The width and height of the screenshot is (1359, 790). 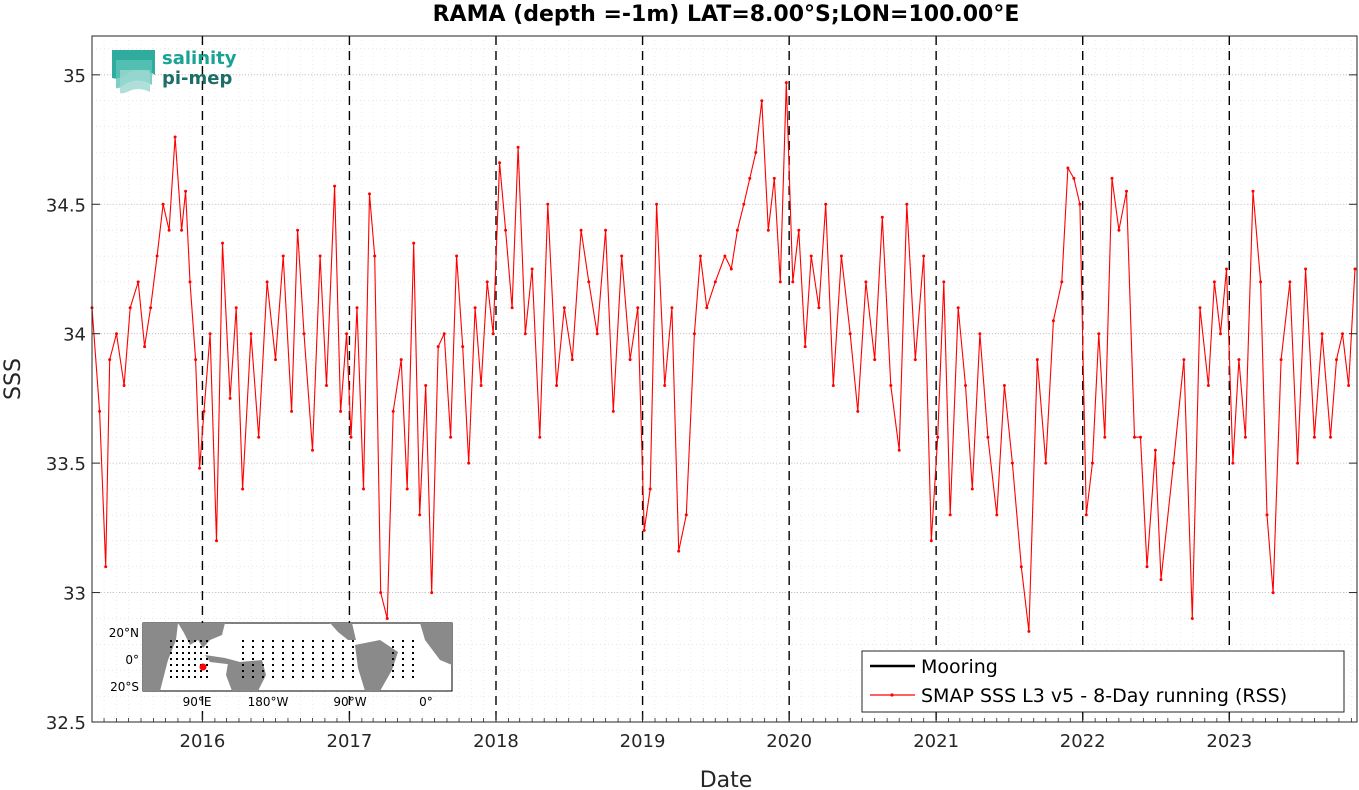 What do you see at coordinates (436, 644) in the screenshot?
I see `inset-map-land-westafrica` at bounding box center [436, 644].